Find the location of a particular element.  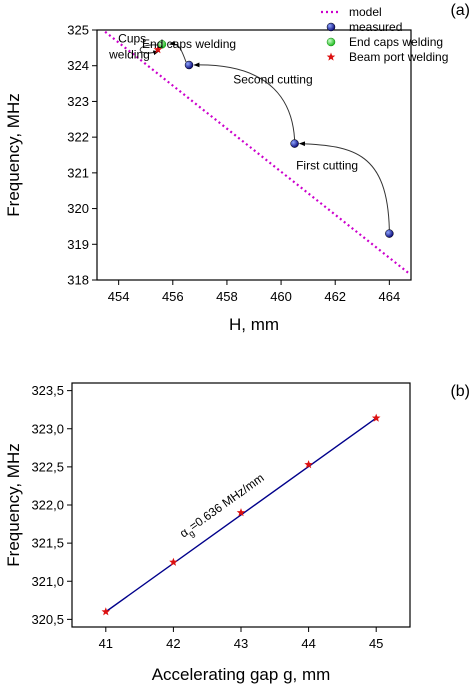

arrow-cups-welding is located at coordinates (150, 50).